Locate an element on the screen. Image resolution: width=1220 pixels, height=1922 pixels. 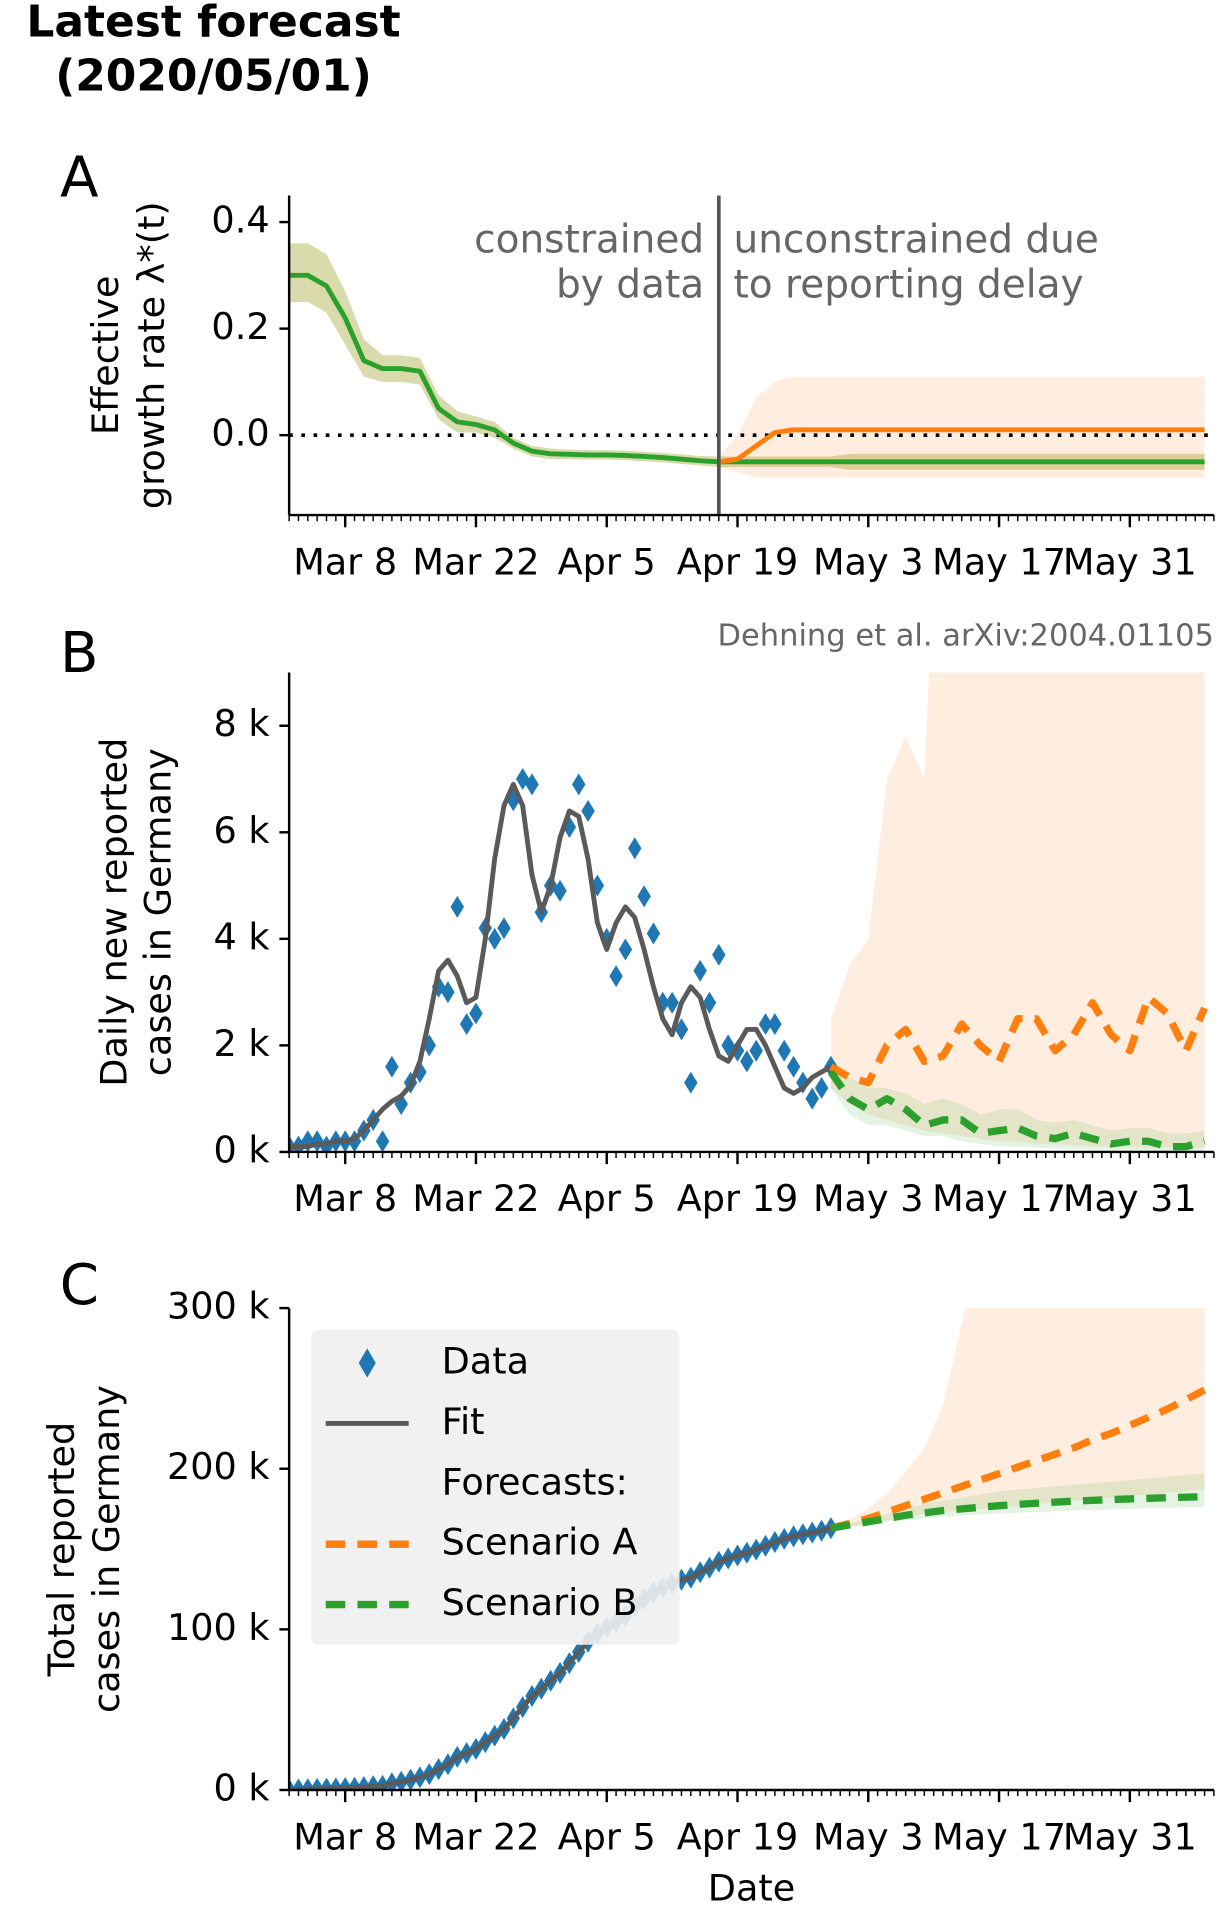
legend-label: Scenario B is located at coordinates (540, 1602).